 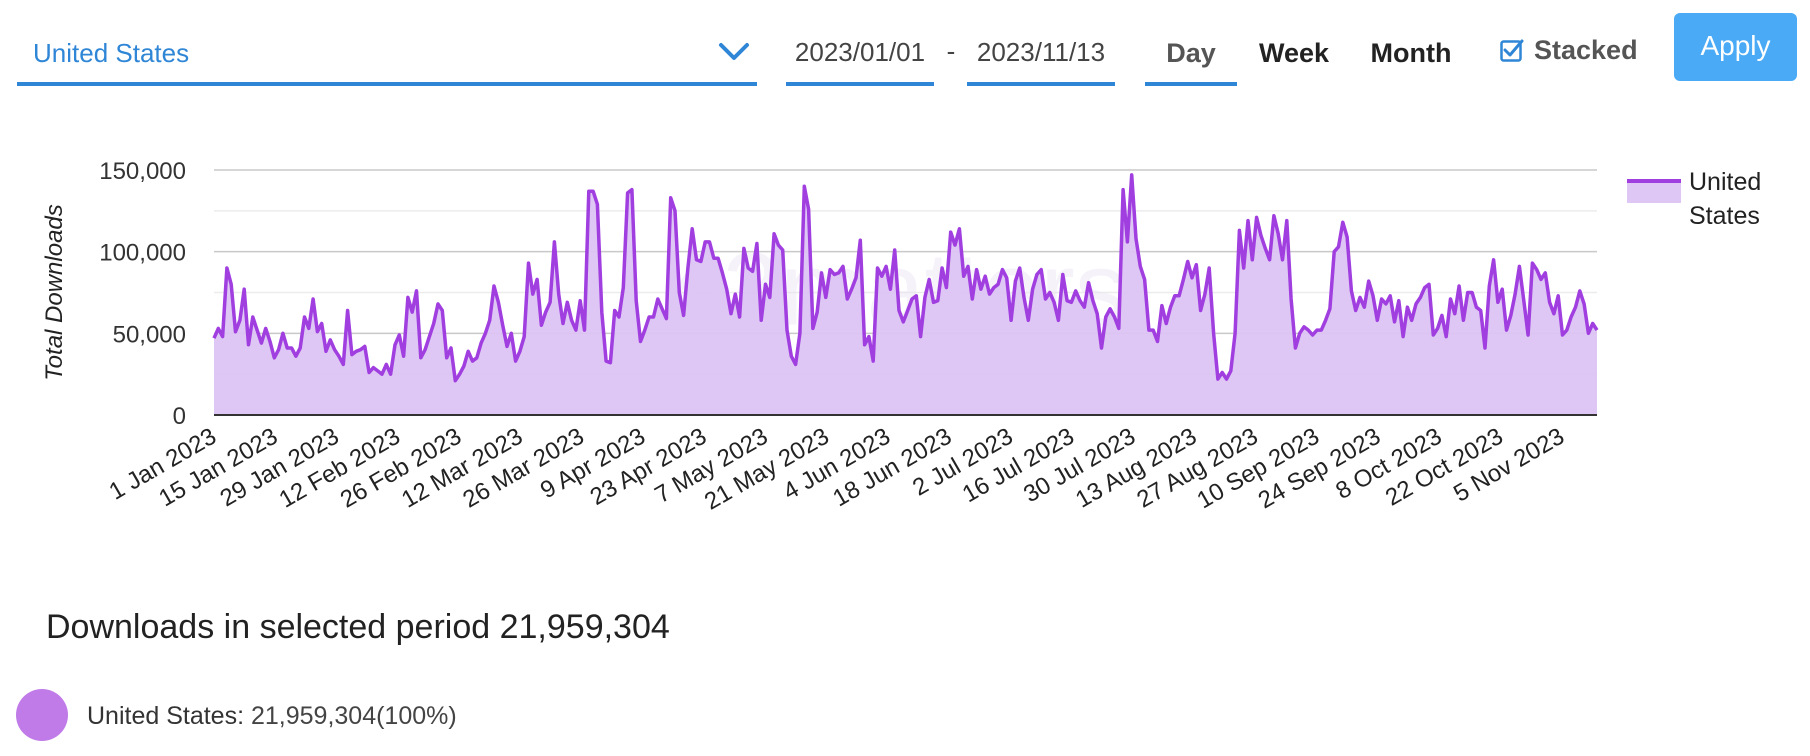 What do you see at coordinates (1735, 47) in the screenshot?
I see `apply-button: Apply` at bounding box center [1735, 47].